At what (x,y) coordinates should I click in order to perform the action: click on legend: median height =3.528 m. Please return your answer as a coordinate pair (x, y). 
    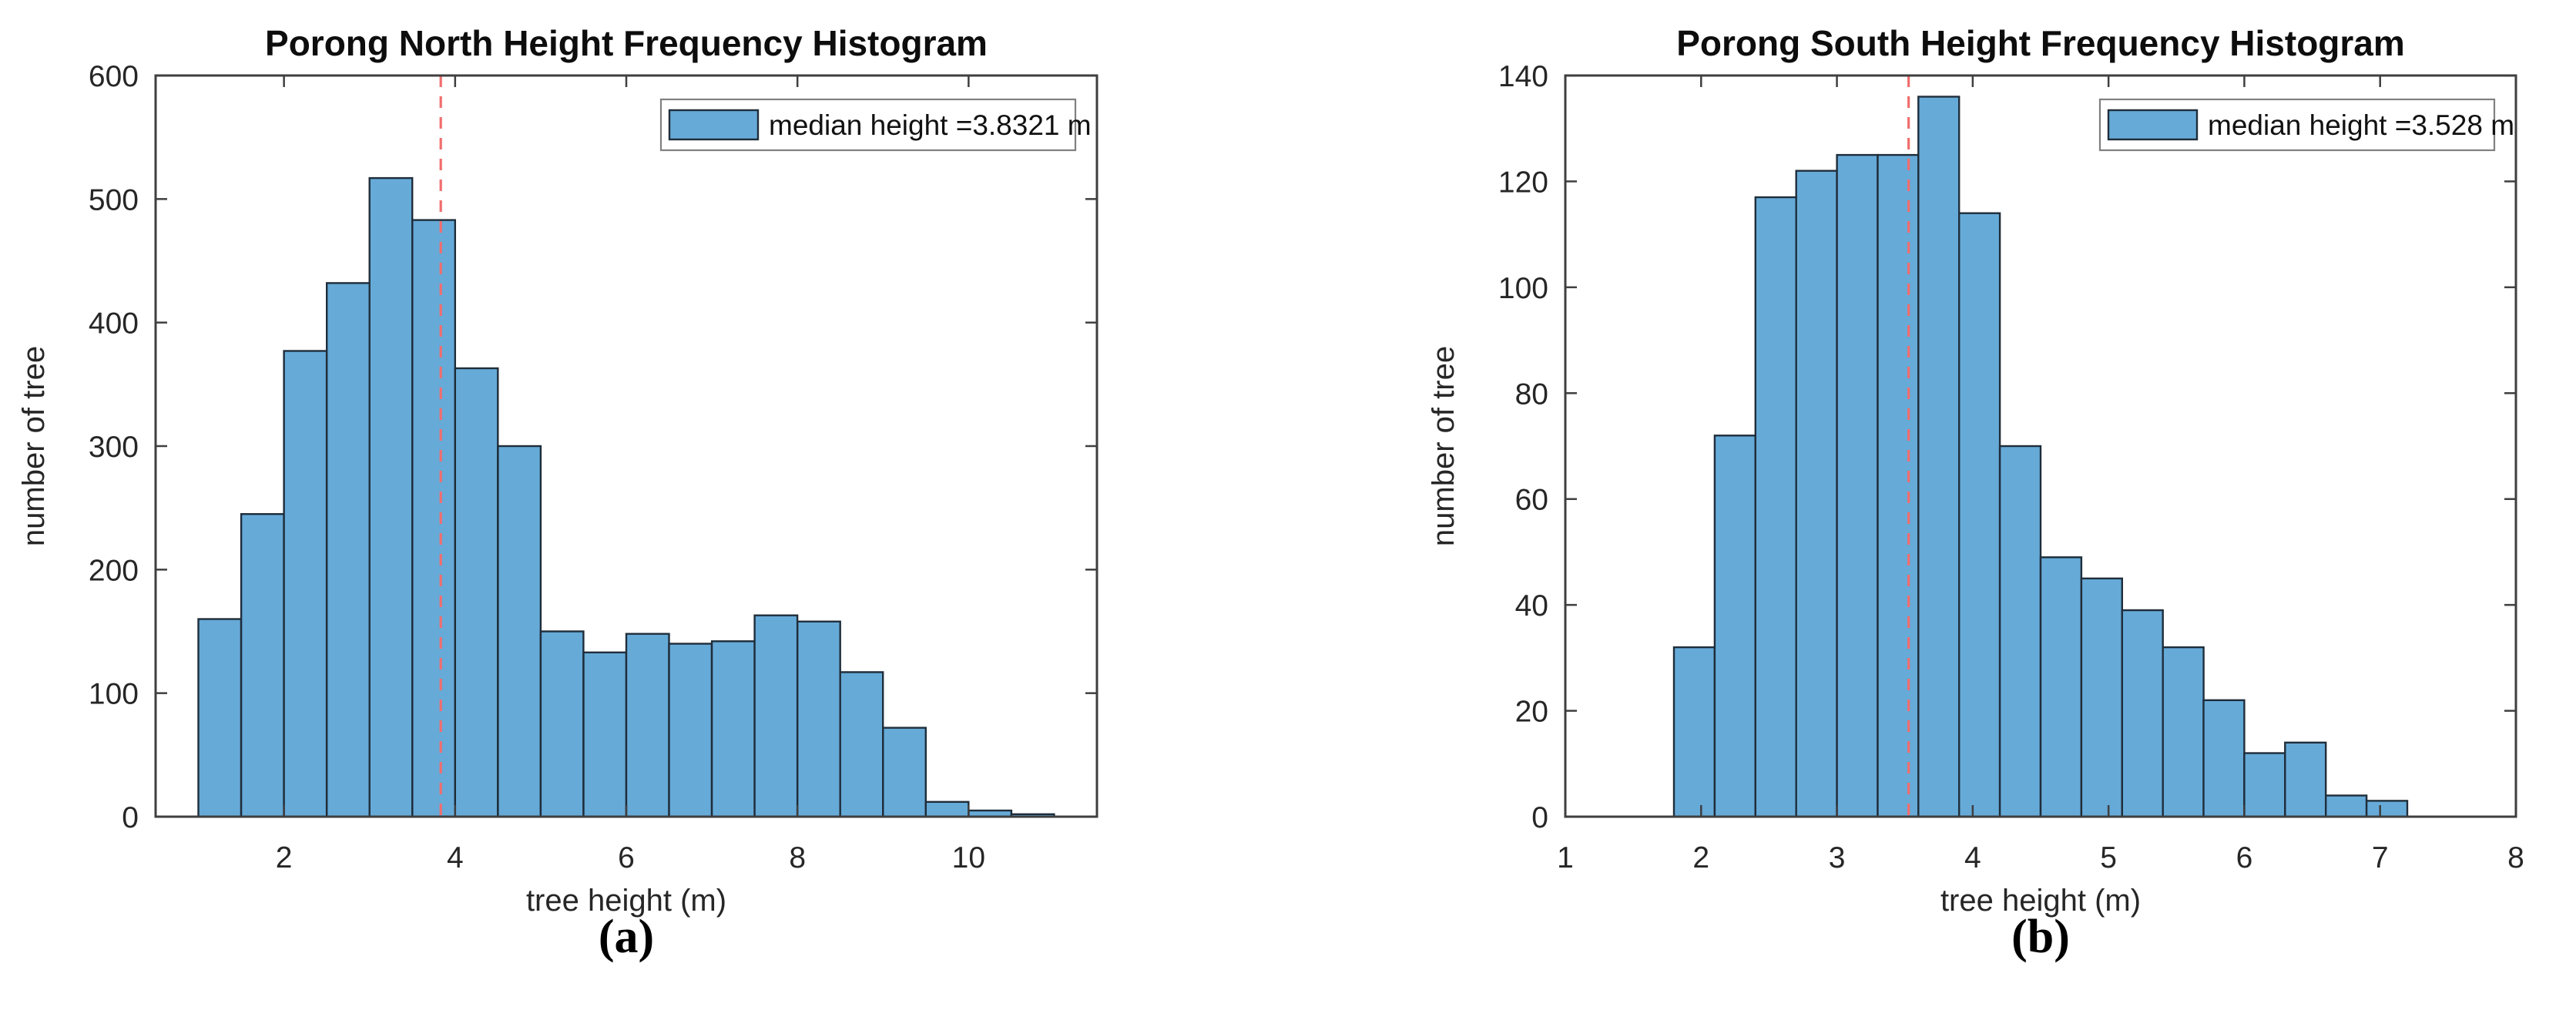
    Looking at the image, I should click on (2306, 125).